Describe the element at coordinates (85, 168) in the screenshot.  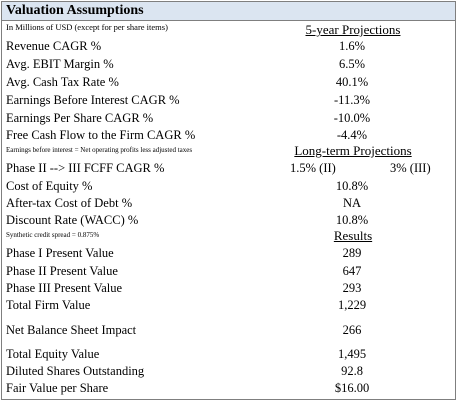
I see `label-phase-fcff: Phase II --> III FCFF CAGR %` at that location.